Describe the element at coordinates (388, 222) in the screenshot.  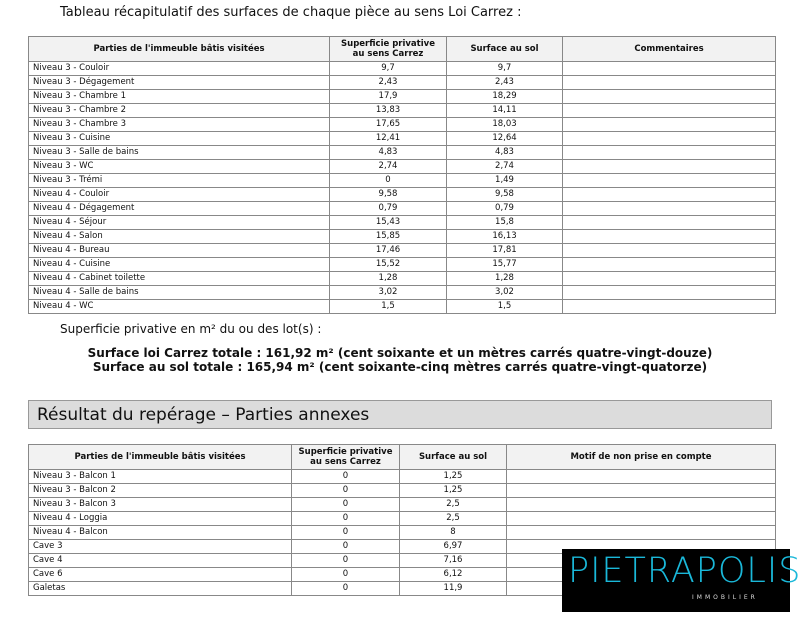
I see `table-cell: 15,43` at that location.